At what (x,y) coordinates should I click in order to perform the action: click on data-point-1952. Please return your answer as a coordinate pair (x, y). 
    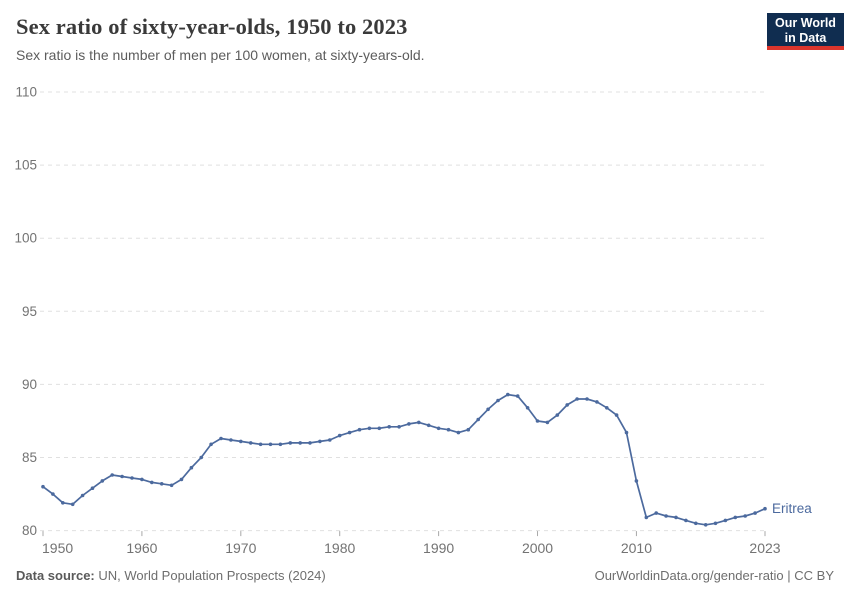
    Looking at the image, I should click on (63, 503).